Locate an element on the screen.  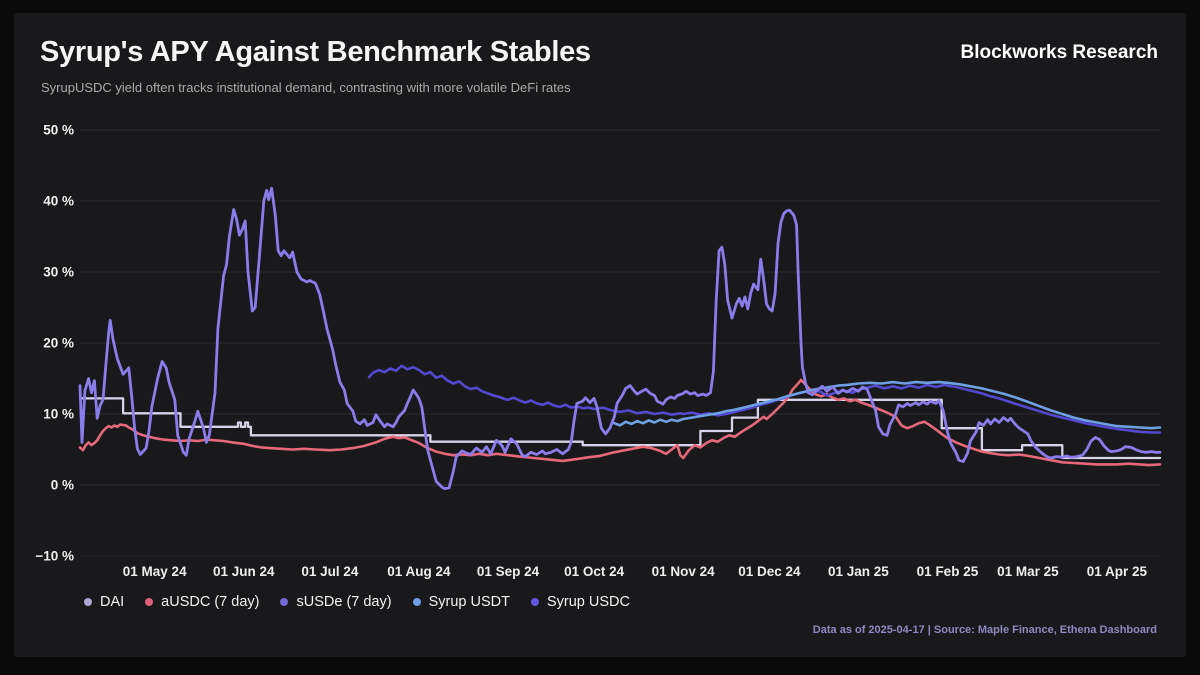
legend-item-susde-7-day: sUSDe (7 day) is located at coordinates (336, 602).